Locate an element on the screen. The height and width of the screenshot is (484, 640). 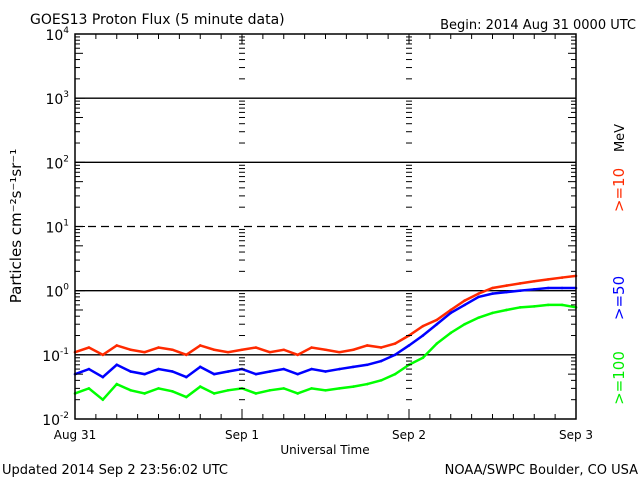
legend-series-0: >=10 is located at coordinates (619, 190).